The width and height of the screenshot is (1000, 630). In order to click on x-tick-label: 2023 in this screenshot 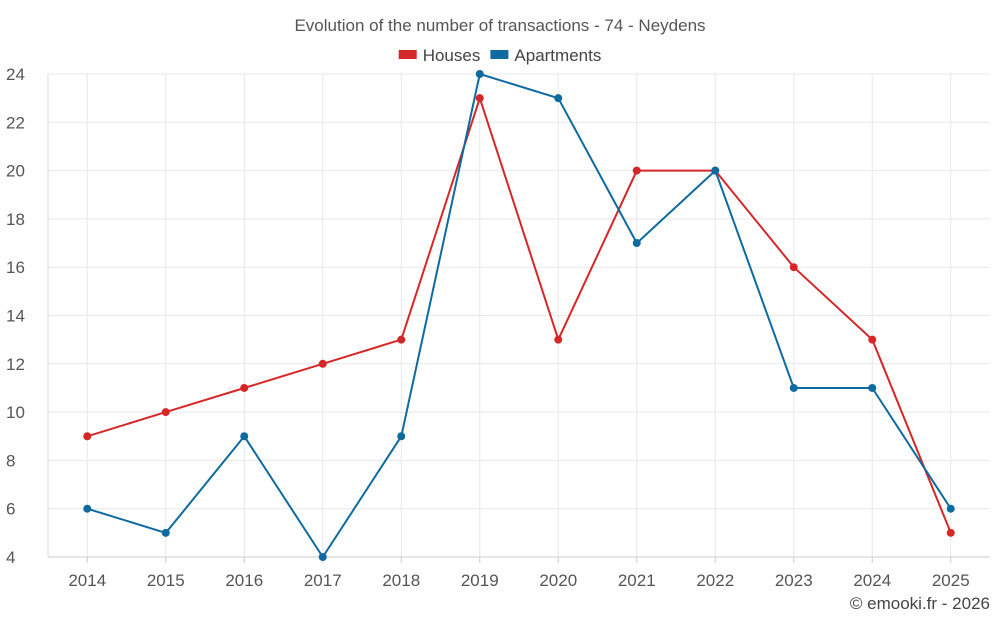, I will do `click(794, 580)`.